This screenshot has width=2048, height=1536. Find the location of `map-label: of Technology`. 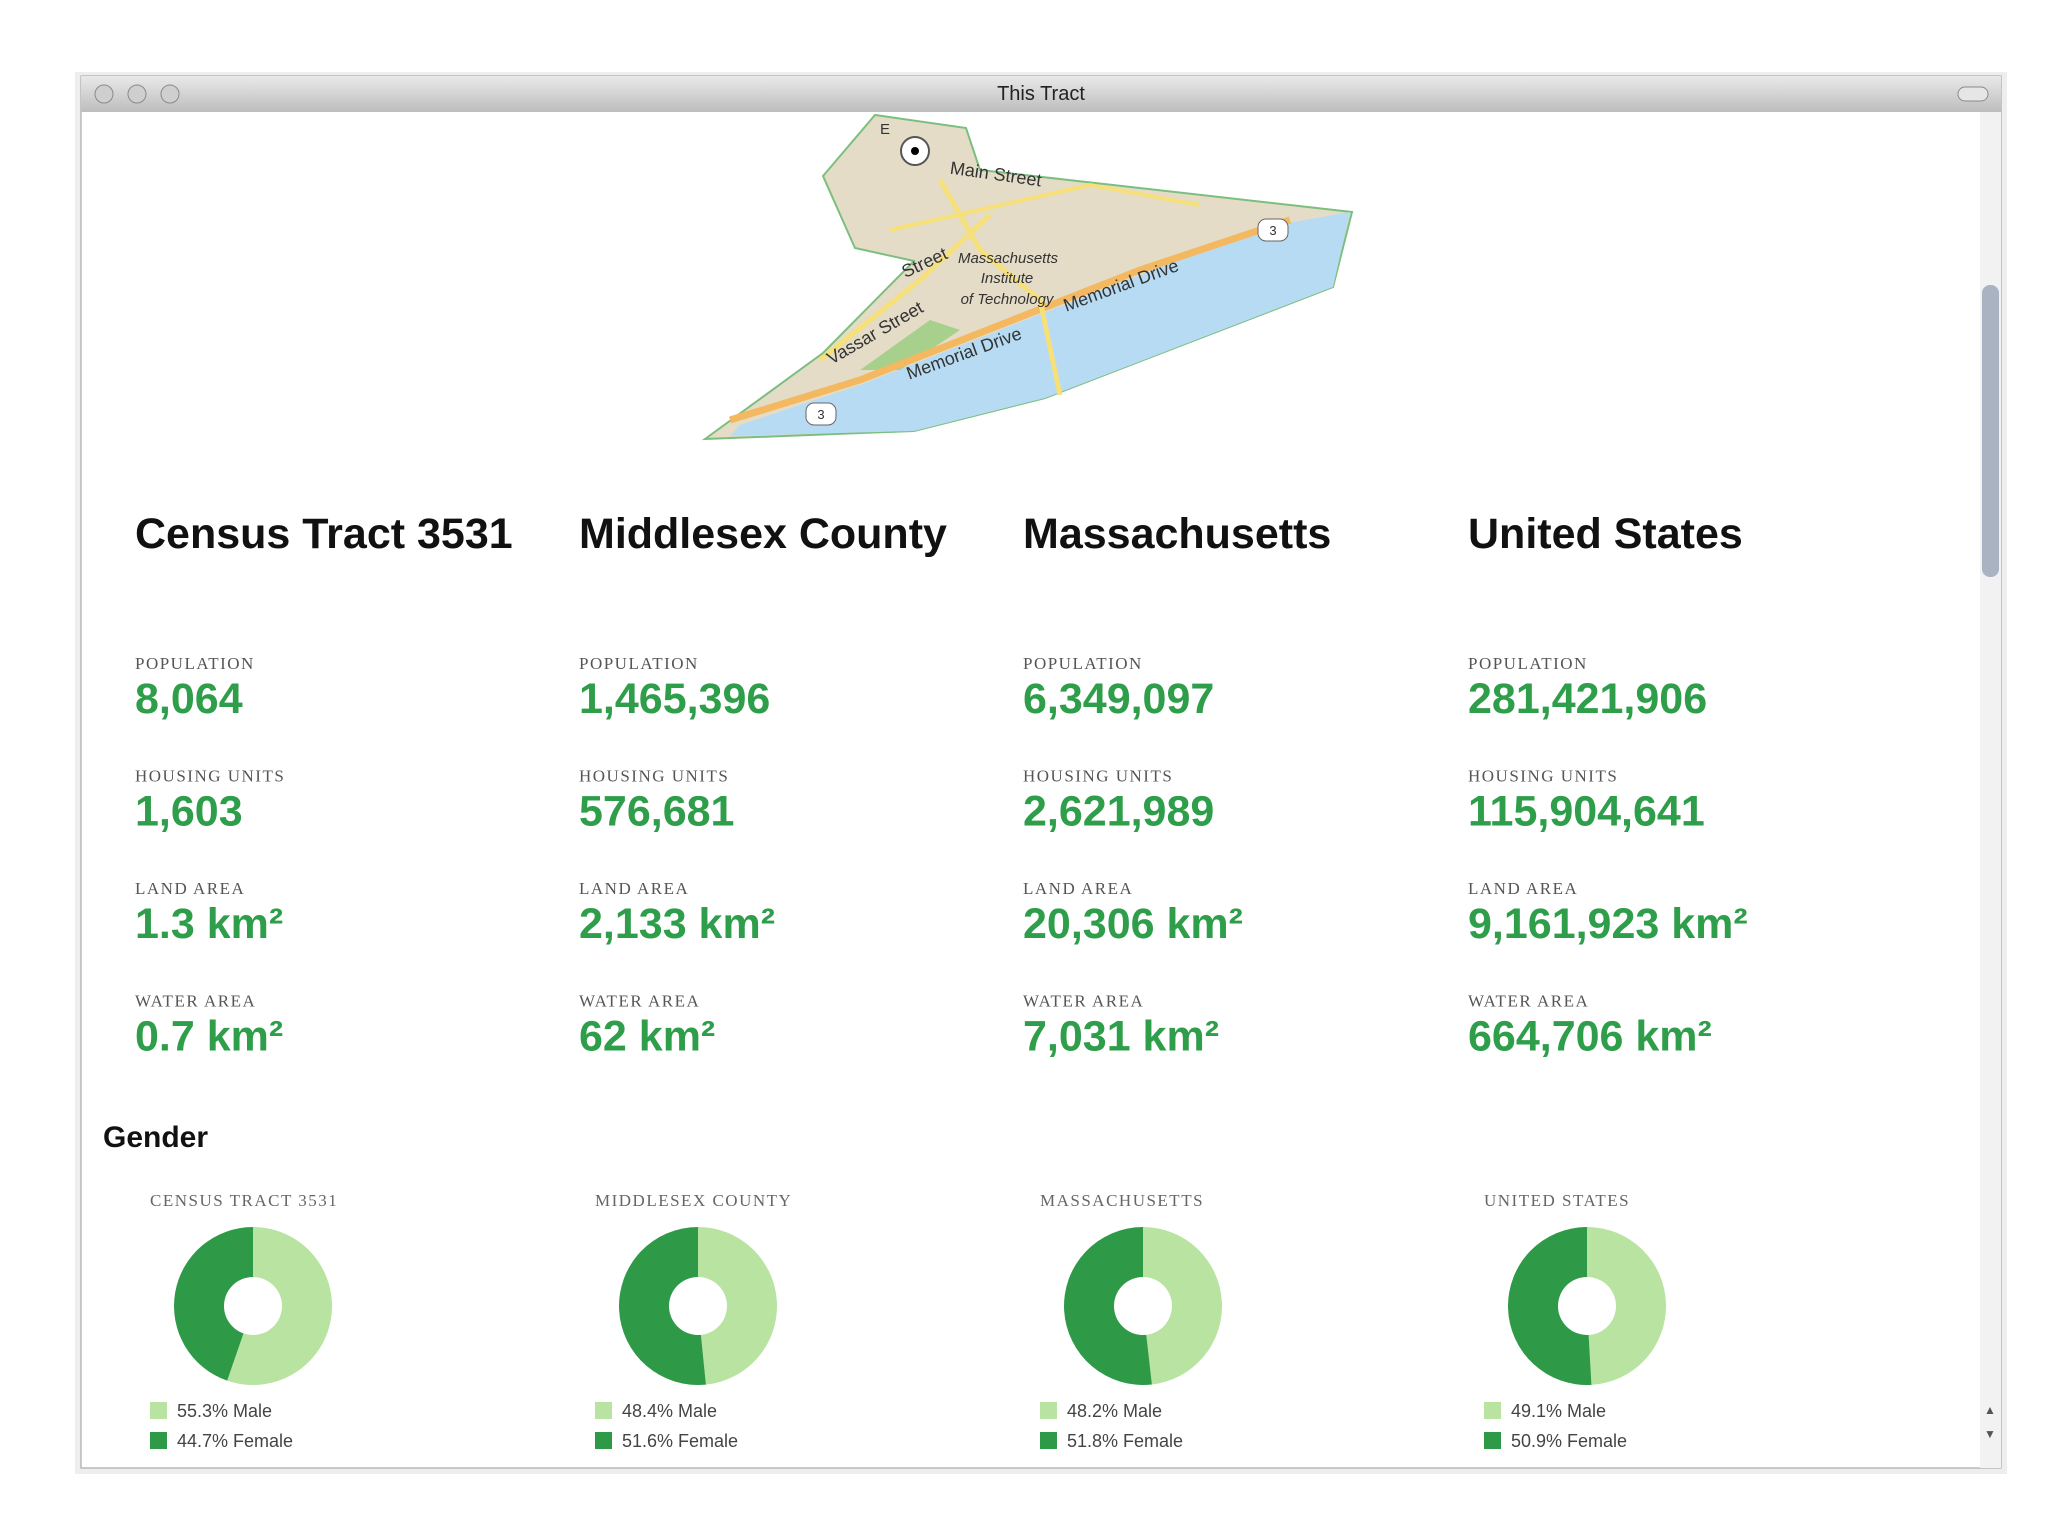

map-label: of Technology is located at coordinates (1008, 299).